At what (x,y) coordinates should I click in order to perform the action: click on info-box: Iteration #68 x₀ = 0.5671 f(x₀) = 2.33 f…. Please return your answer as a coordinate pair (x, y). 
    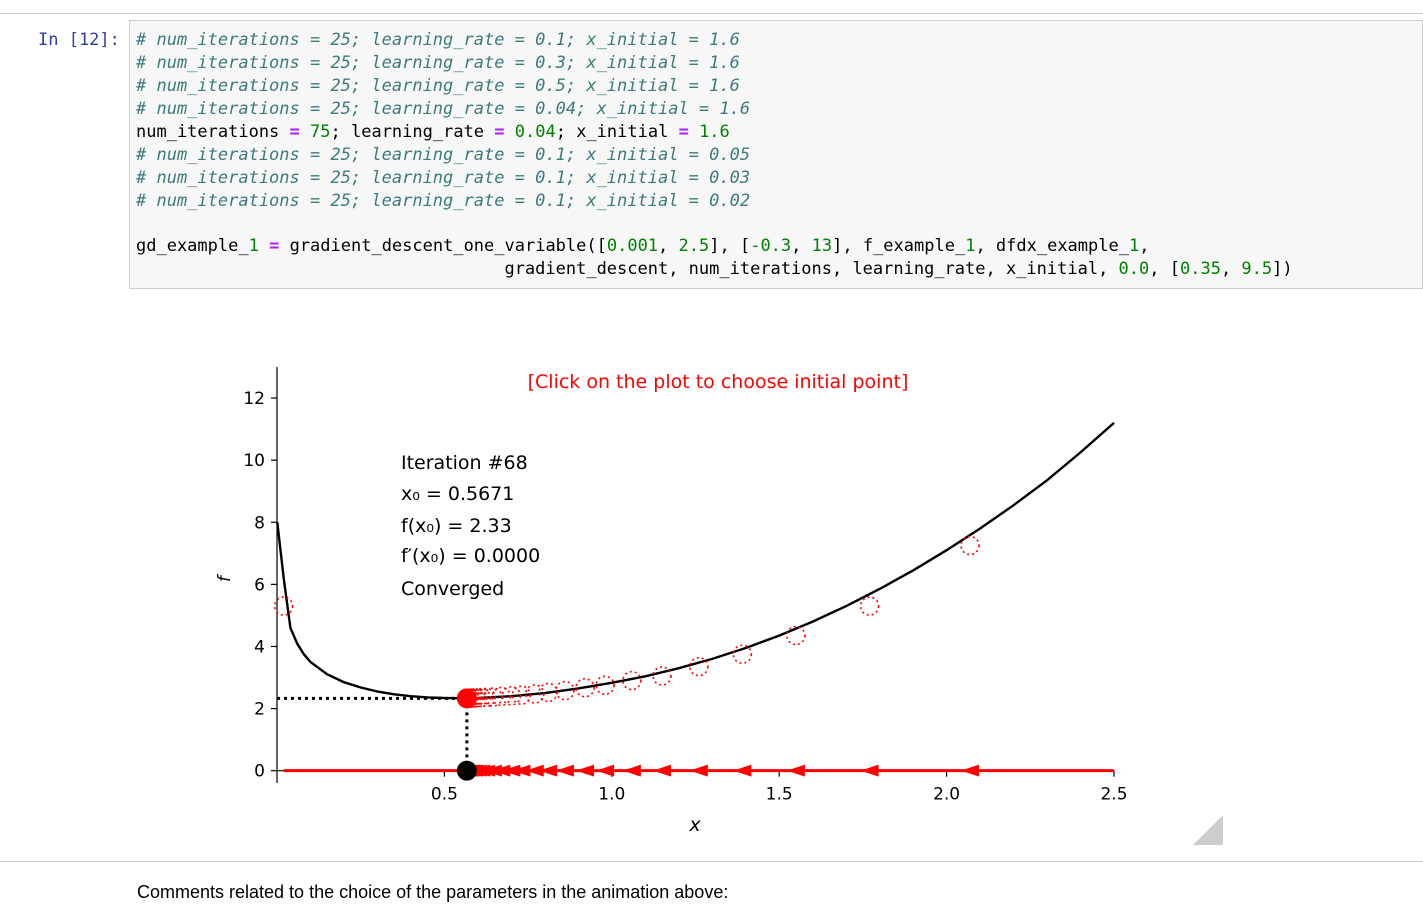
    Looking at the image, I should click on (470, 526).